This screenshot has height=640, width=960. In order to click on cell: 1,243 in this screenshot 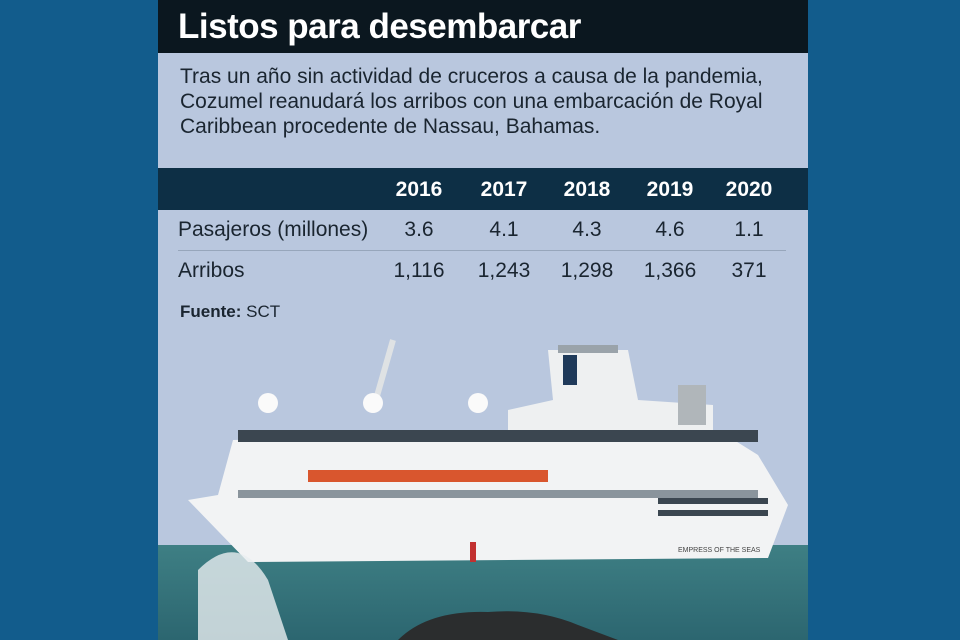, I will do `click(504, 270)`.